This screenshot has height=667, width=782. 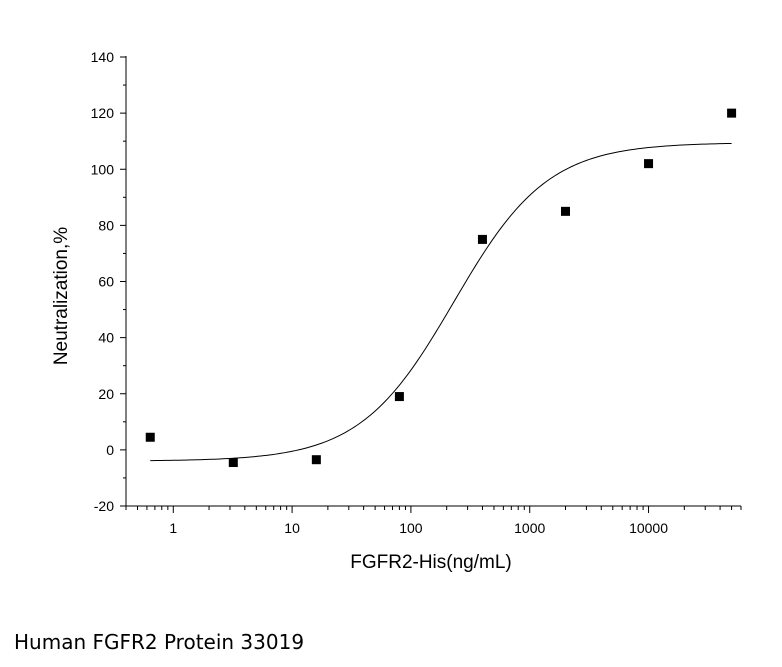 I want to click on y-tick-label: 0, so click(x=110, y=450).